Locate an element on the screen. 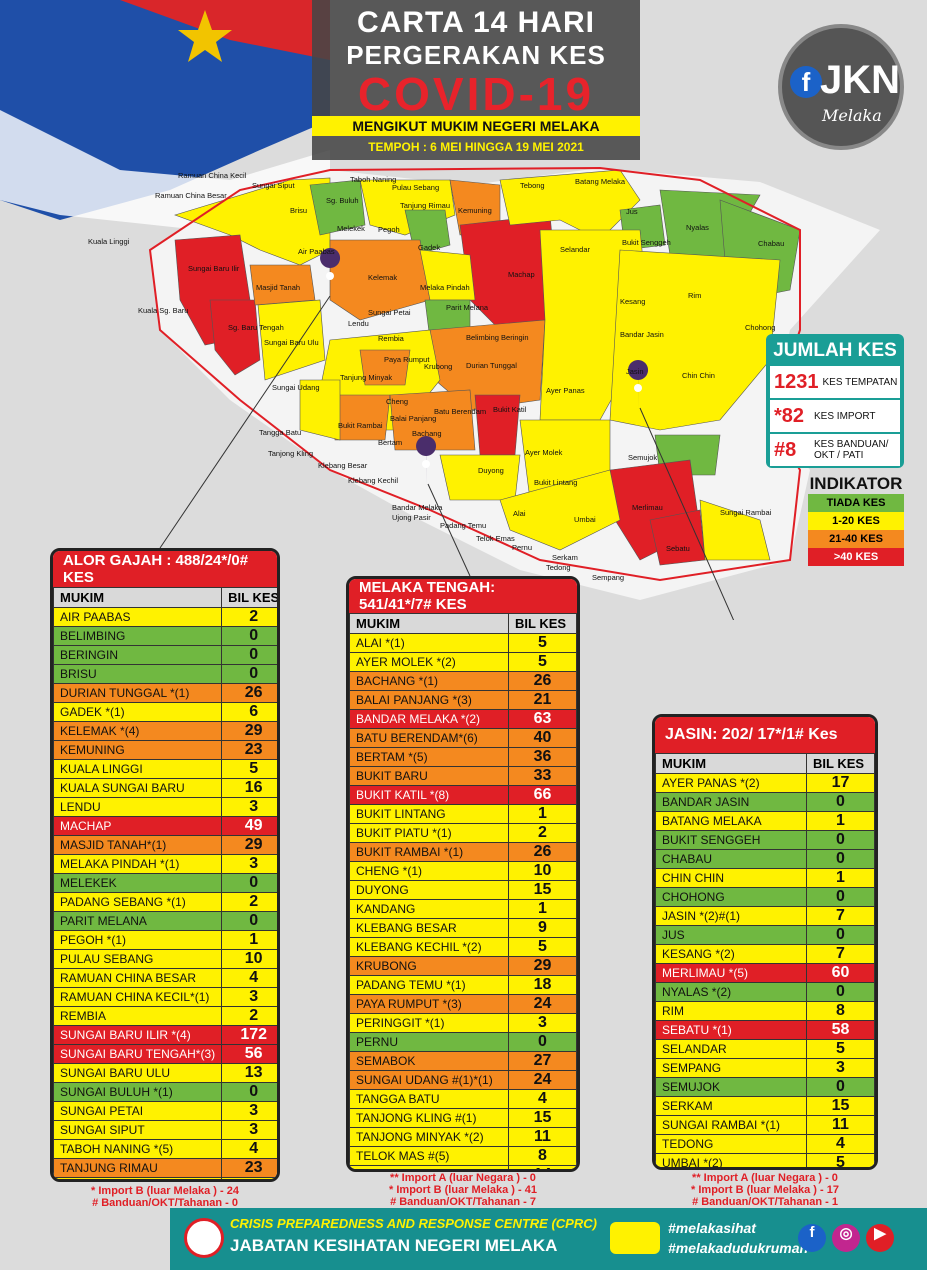  note-line: # Banduan/OKT/Tahanan - 1 is located at coordinates (765, 1202).